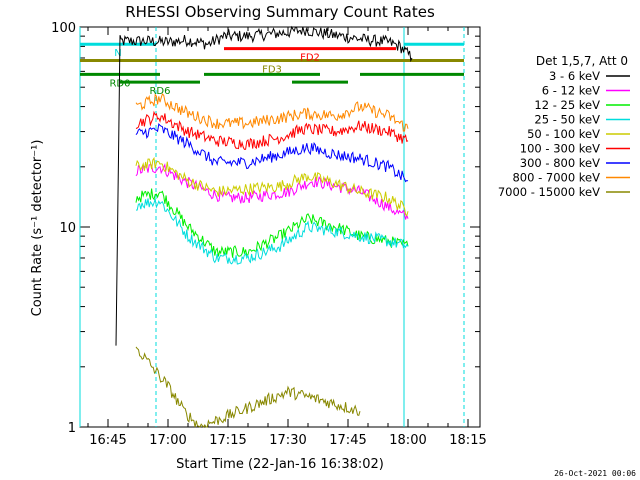  What do you see at coordinates (272, 69) in the screenshot?
I see `state-bar-label: FD3` at bounding box center [272, 69].